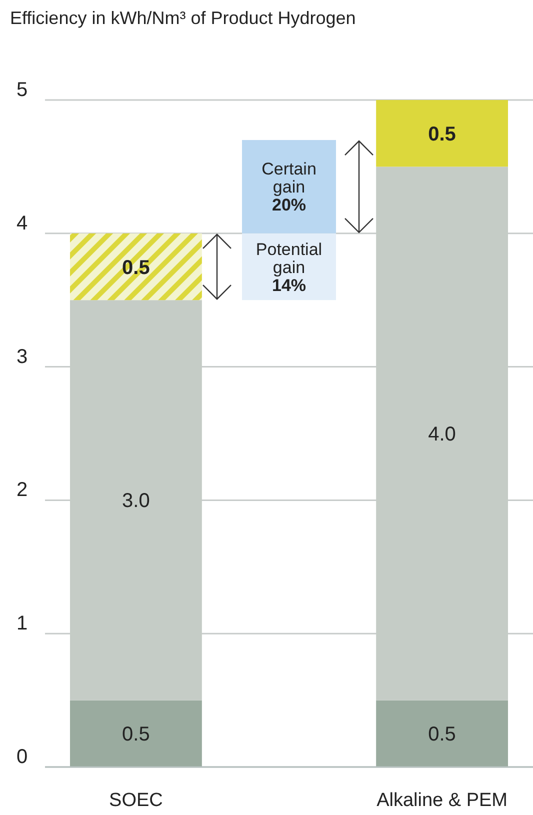  I want to click on y-tick-label: 0, so click(22, 757).